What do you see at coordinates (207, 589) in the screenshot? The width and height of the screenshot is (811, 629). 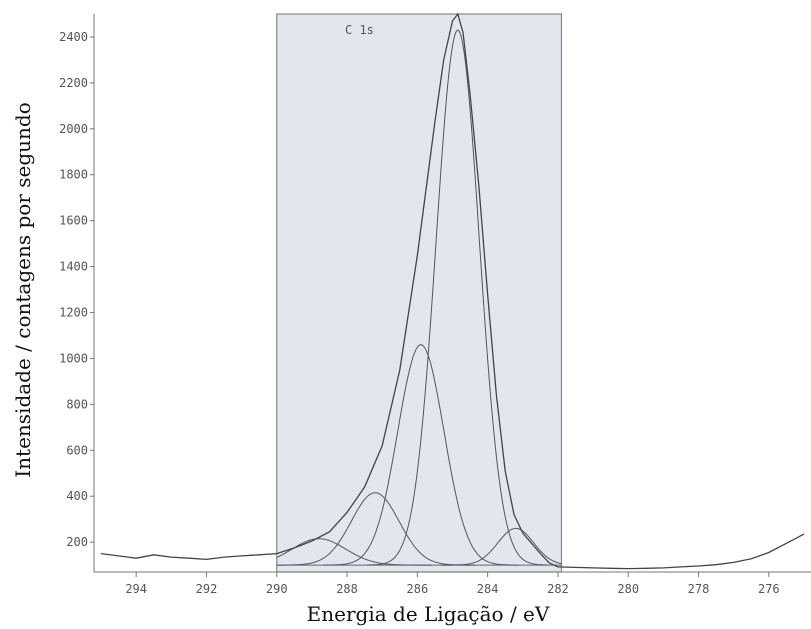 I see `x-tick-label: 292` at bounding box center [207, 589].